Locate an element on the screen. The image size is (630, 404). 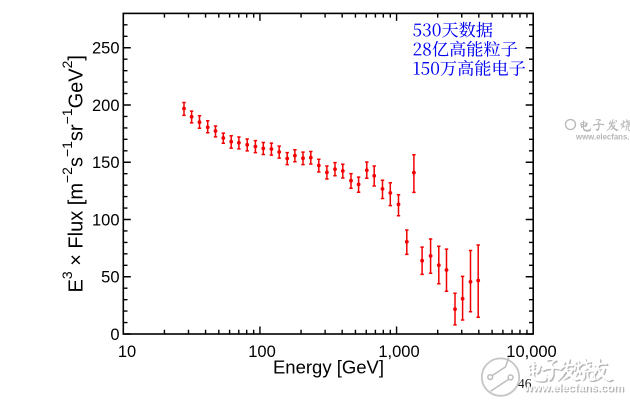
svg-text: 10,000 is located at coordinates (531, 352).